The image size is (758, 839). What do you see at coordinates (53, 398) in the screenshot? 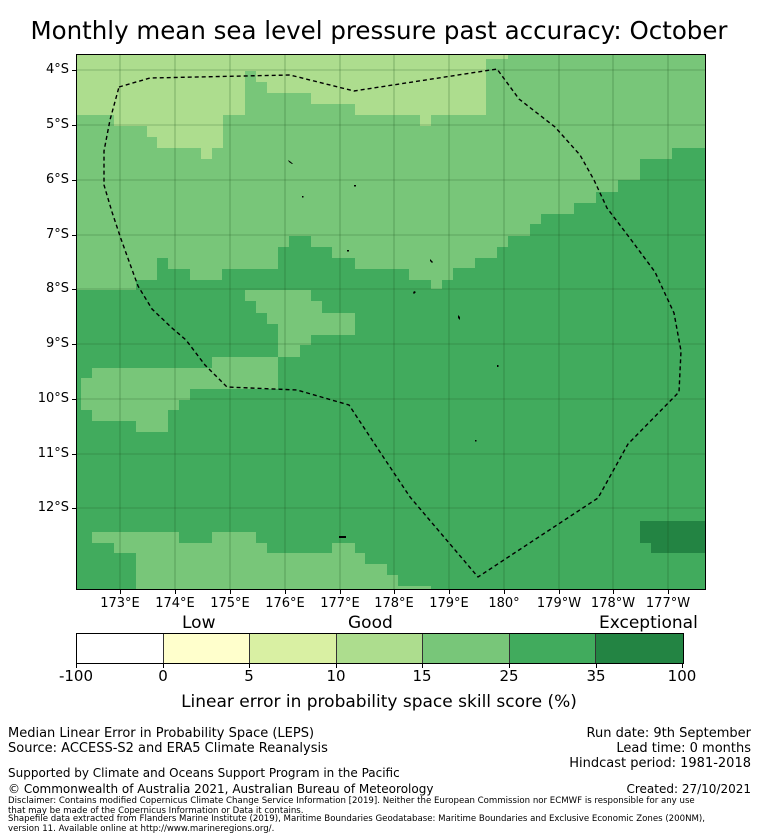
I see `lat-label: 10°S` at bounding box center [53, 398].